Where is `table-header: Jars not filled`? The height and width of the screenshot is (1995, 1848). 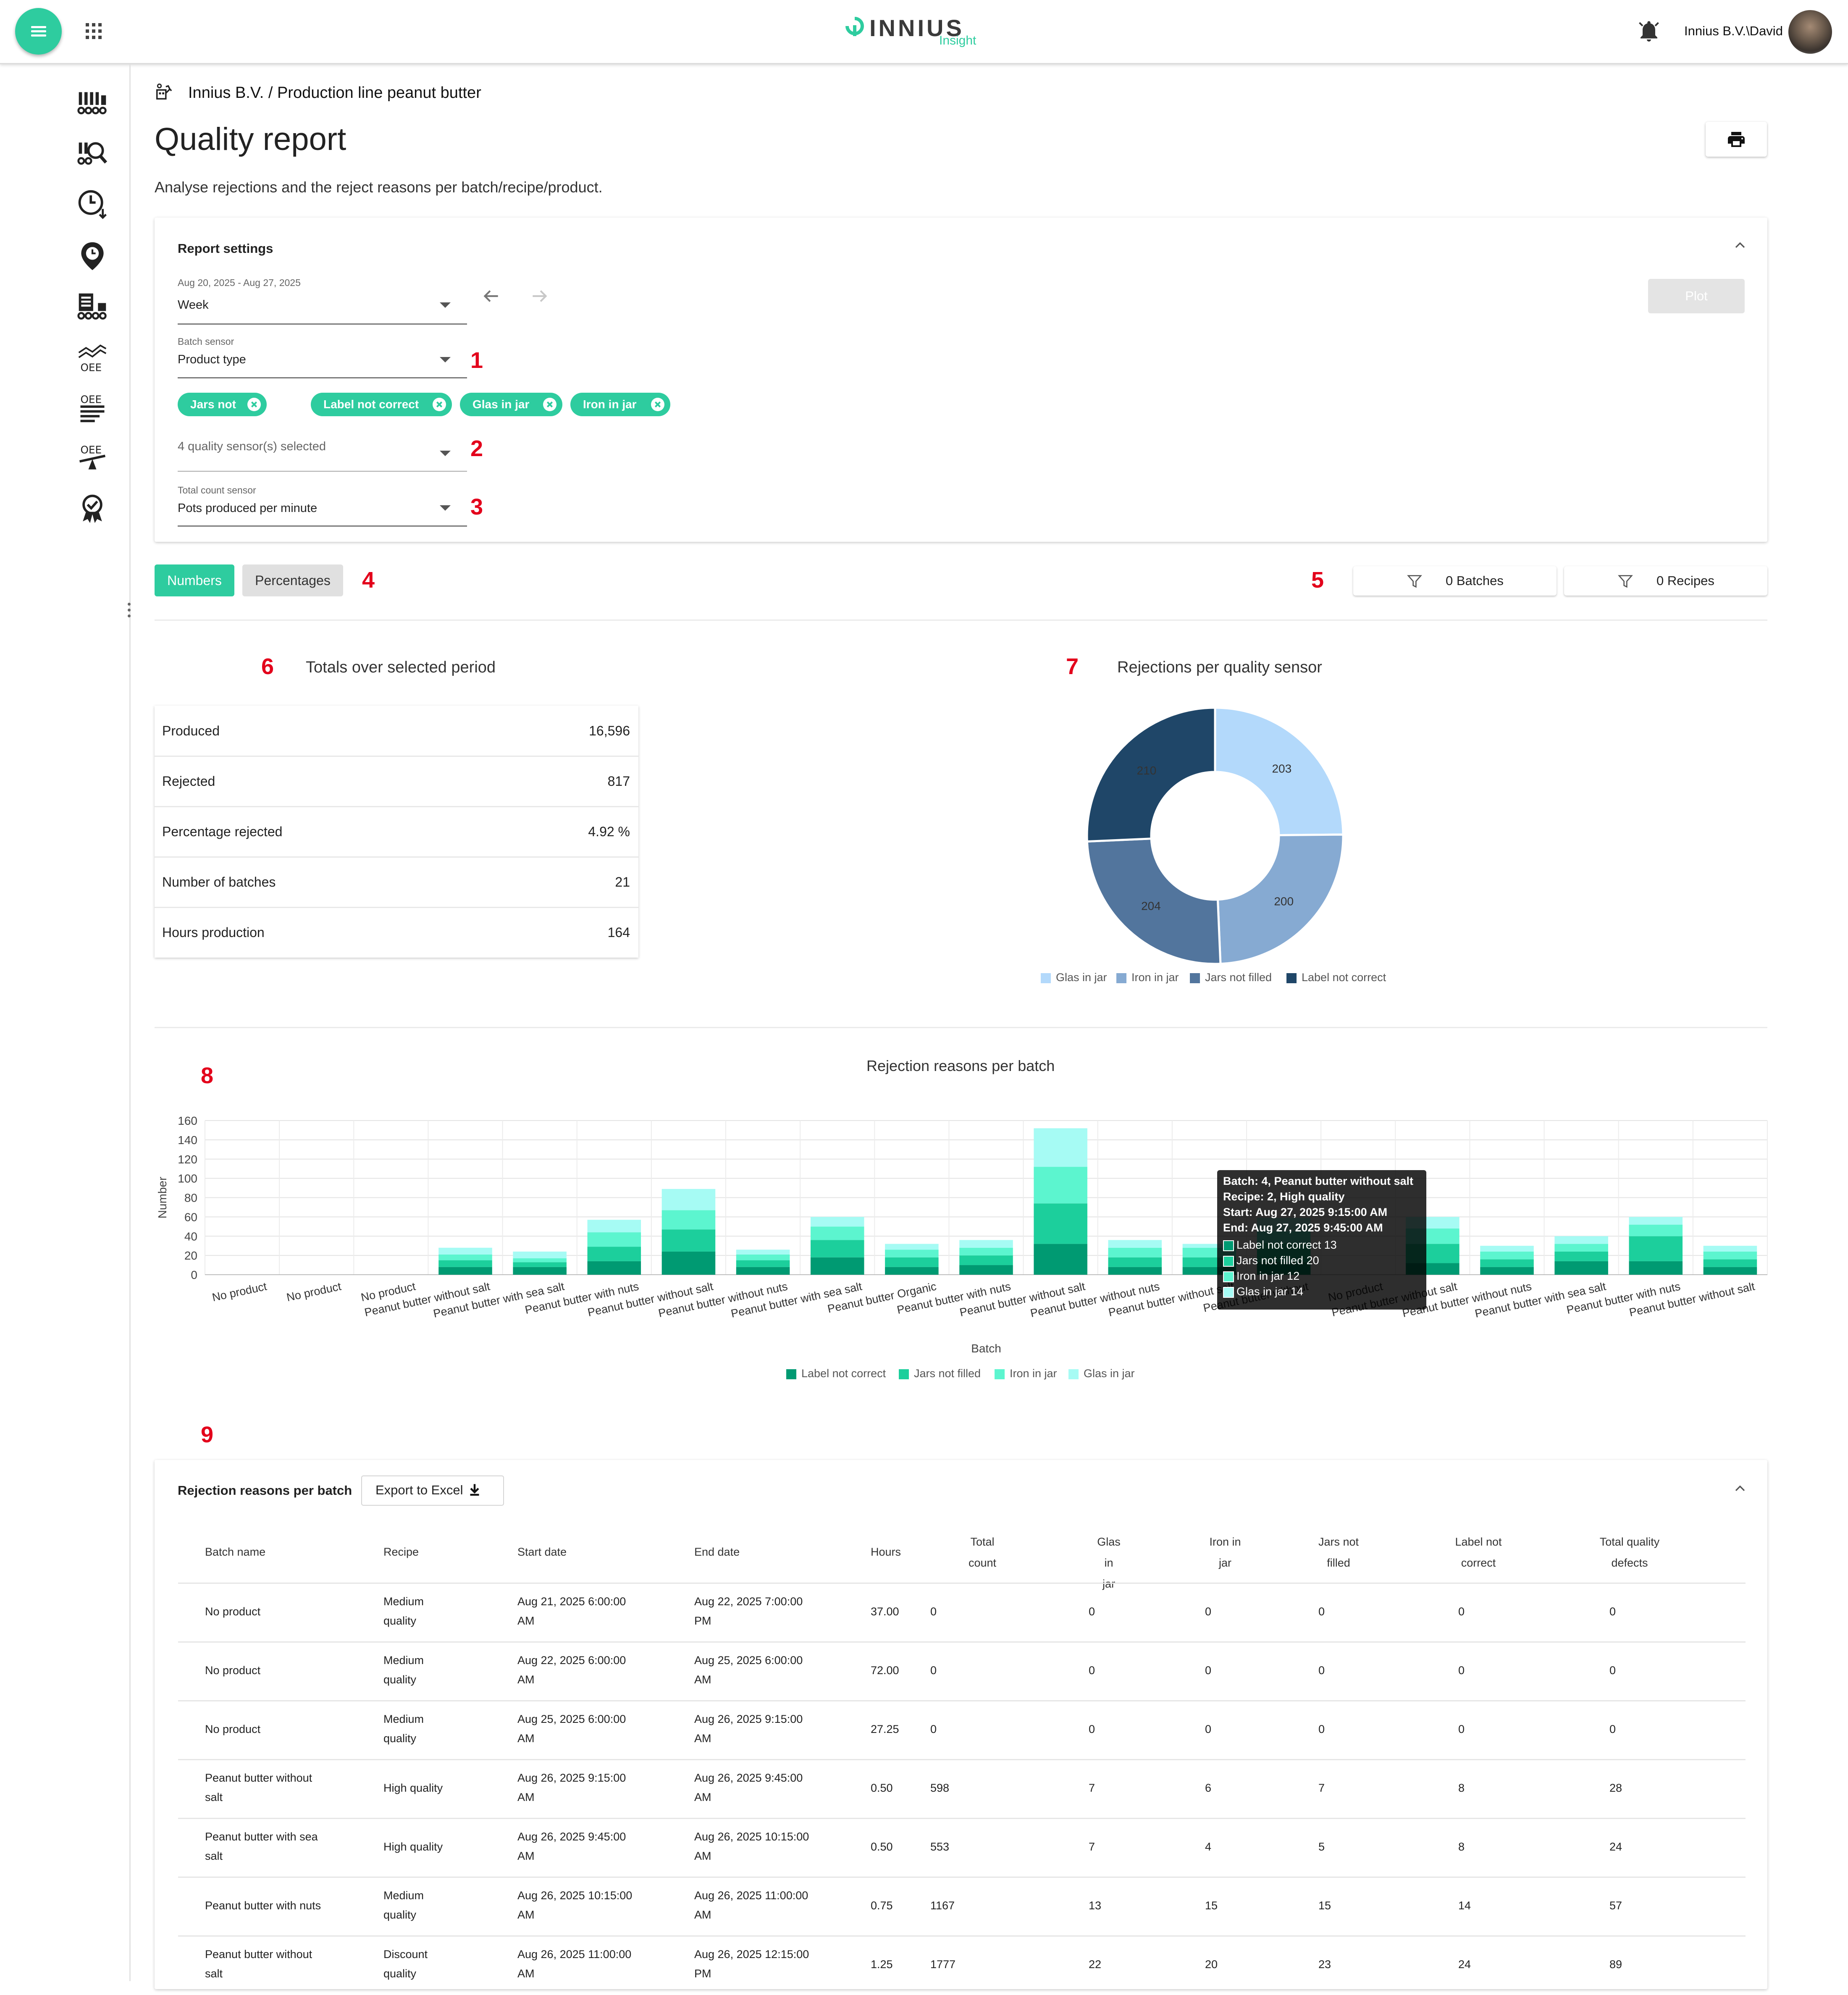 table-header: Jars not filled is located at coordinates (1338, 1552).